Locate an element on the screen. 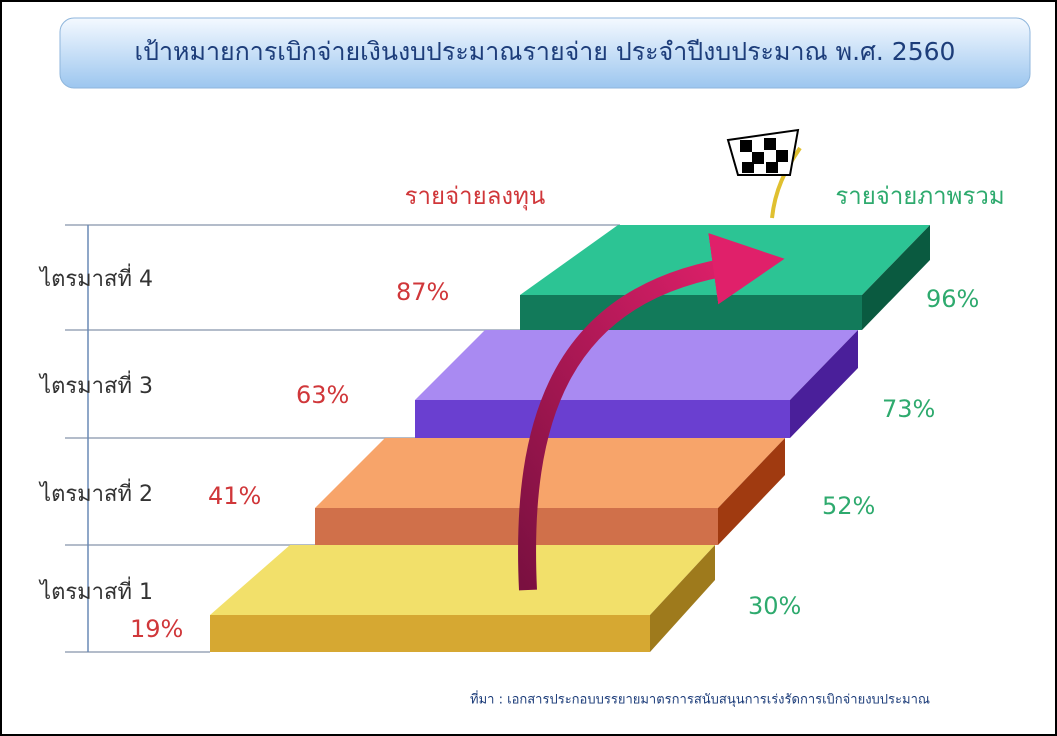 Image resolution: width=1057 pixels, height=736 pixels. progress-arrow is located at coordinates (651, 412).